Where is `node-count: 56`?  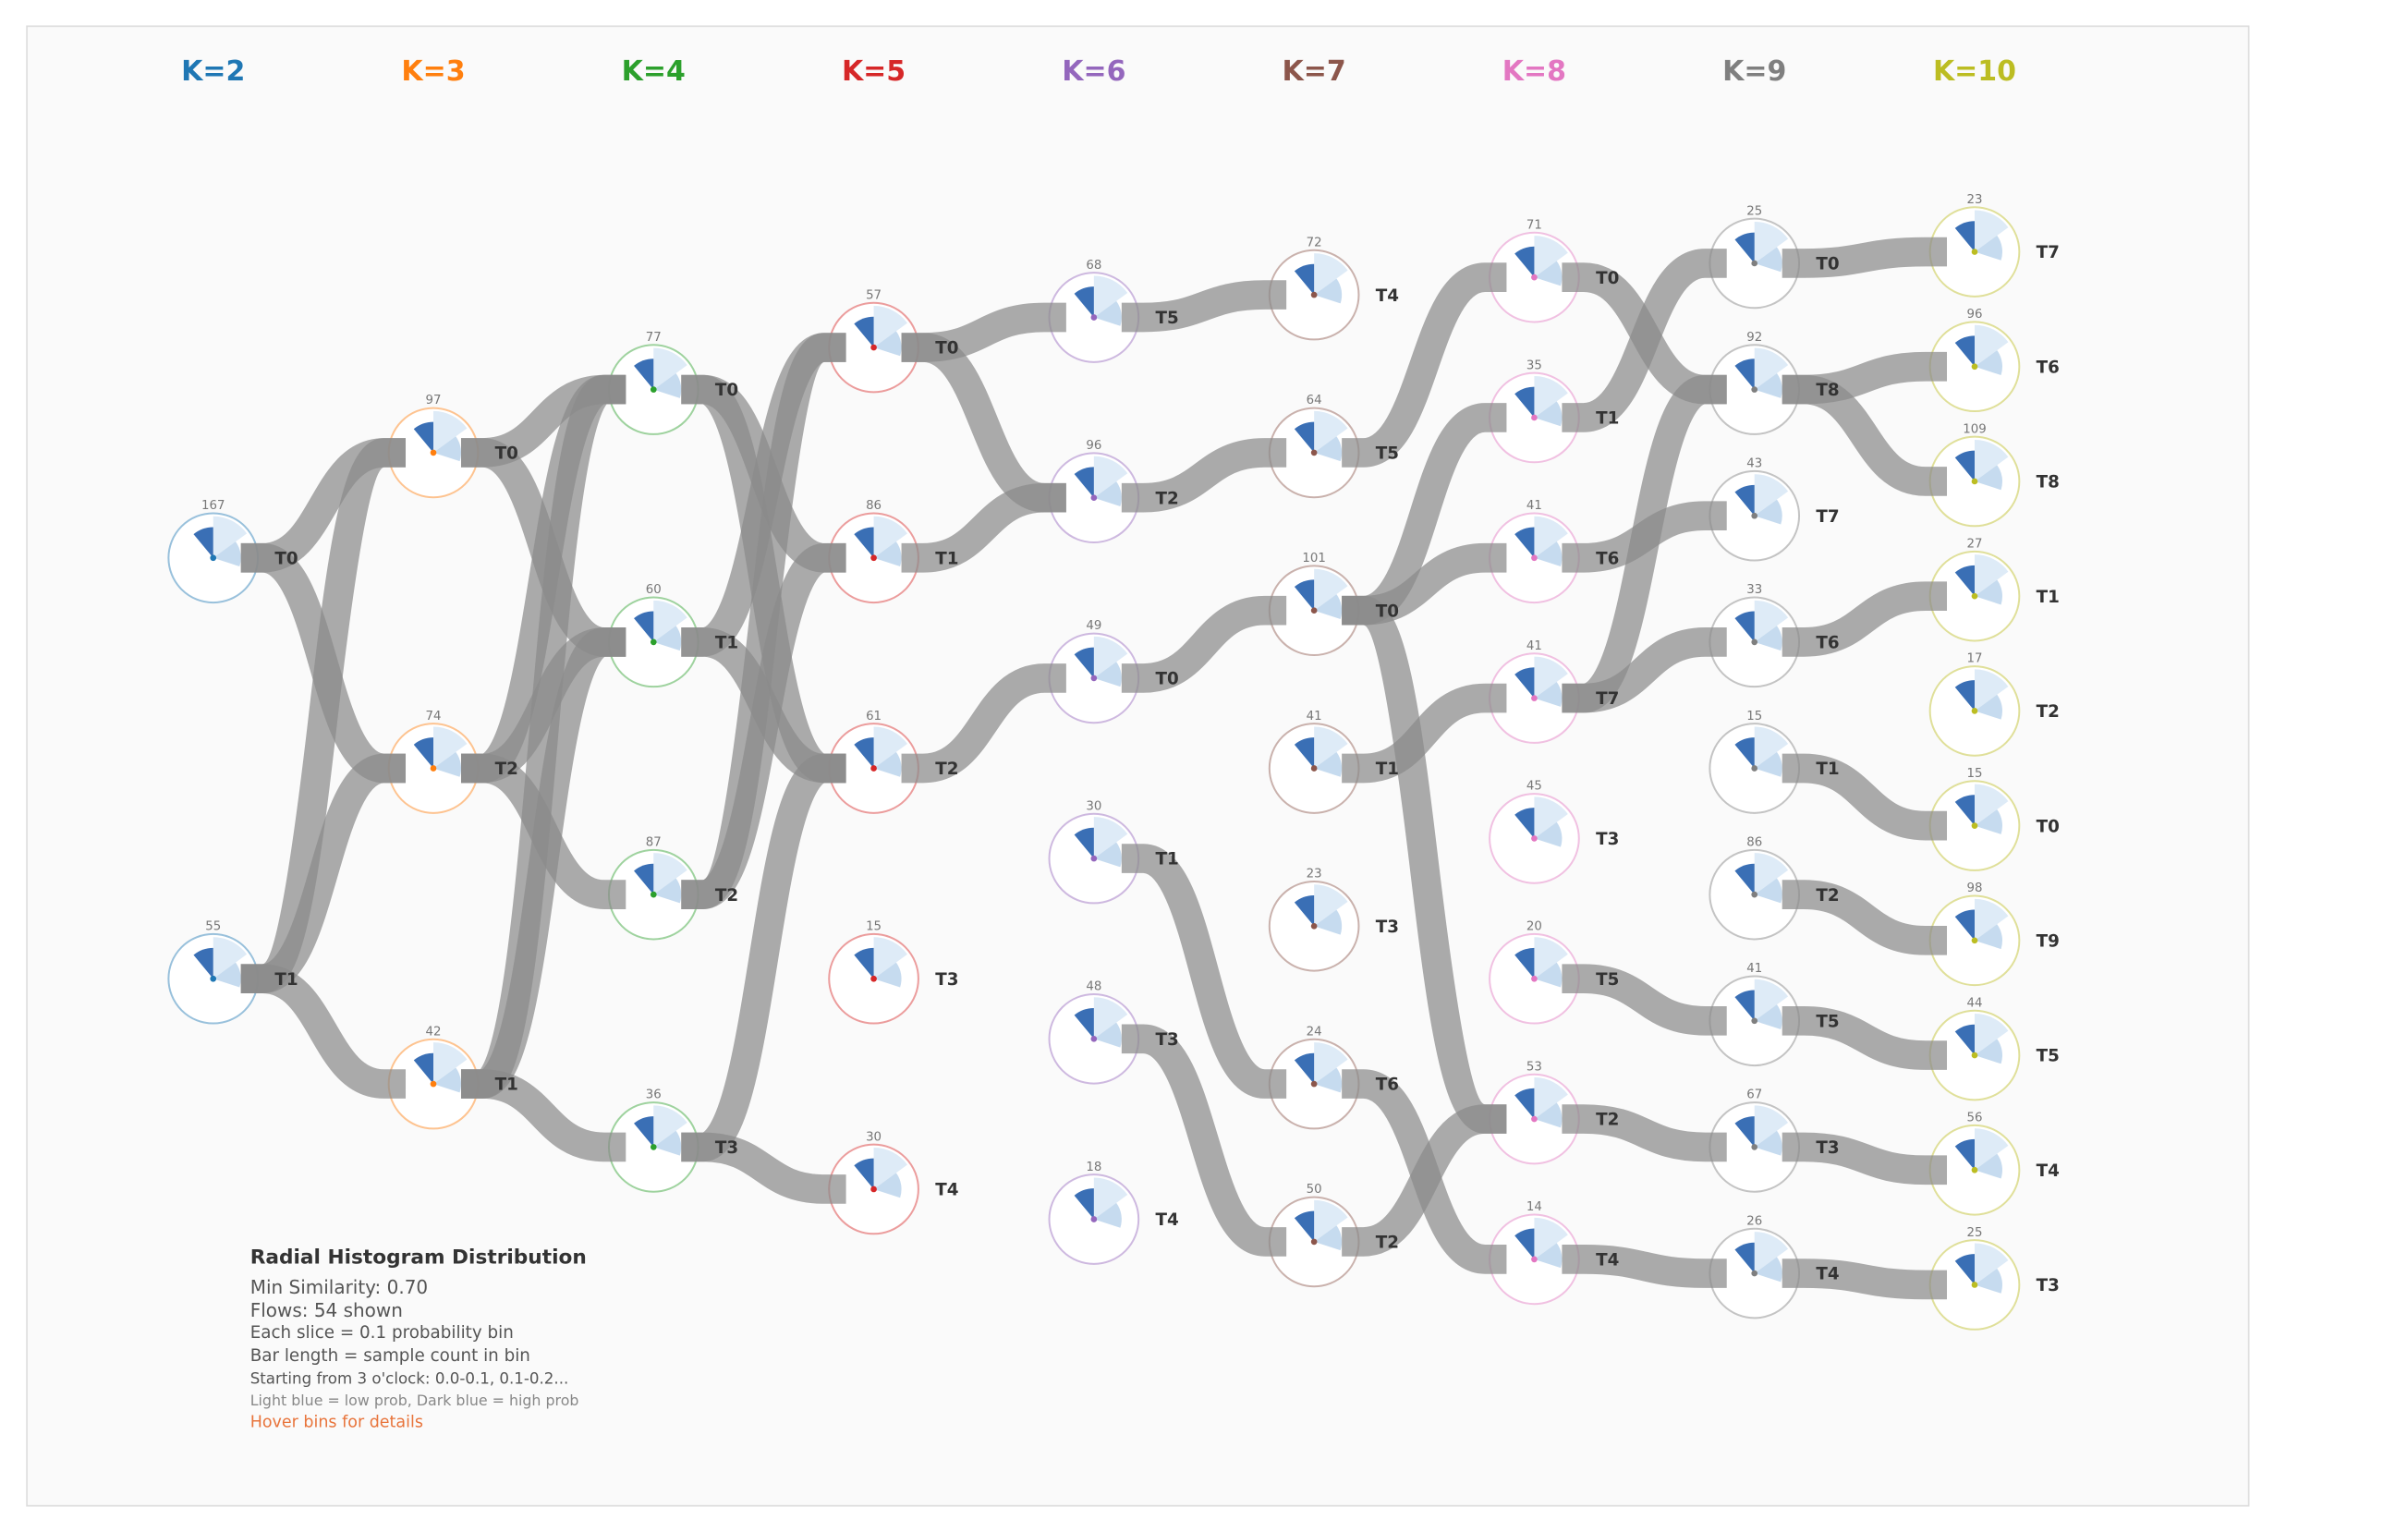 node-count: 56 is located at coordinates (1975, 1118).